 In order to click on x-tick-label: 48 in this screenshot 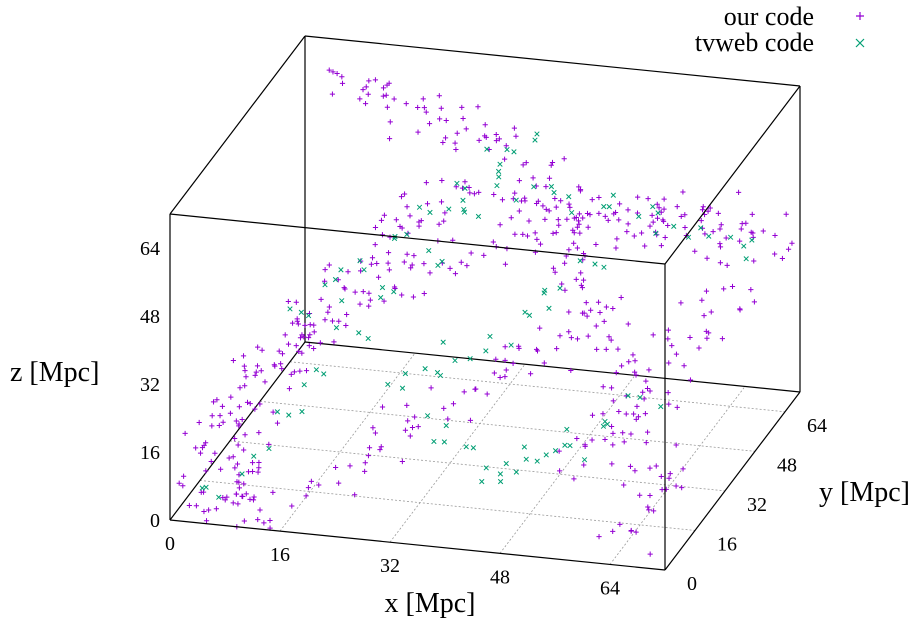, I will do `click(500, 577)`.